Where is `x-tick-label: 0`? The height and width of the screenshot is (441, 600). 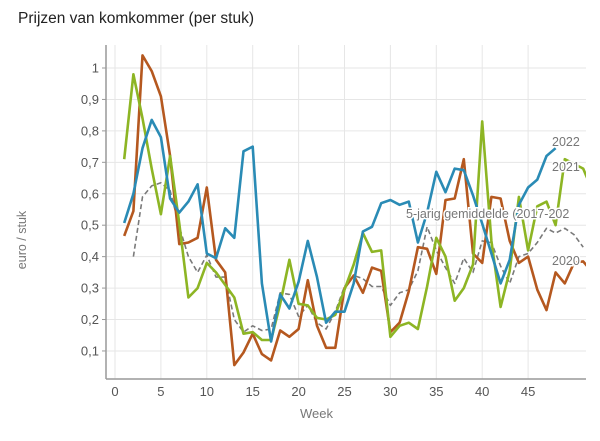
x-tick-label: 0 is located at coordinates (114, 391).